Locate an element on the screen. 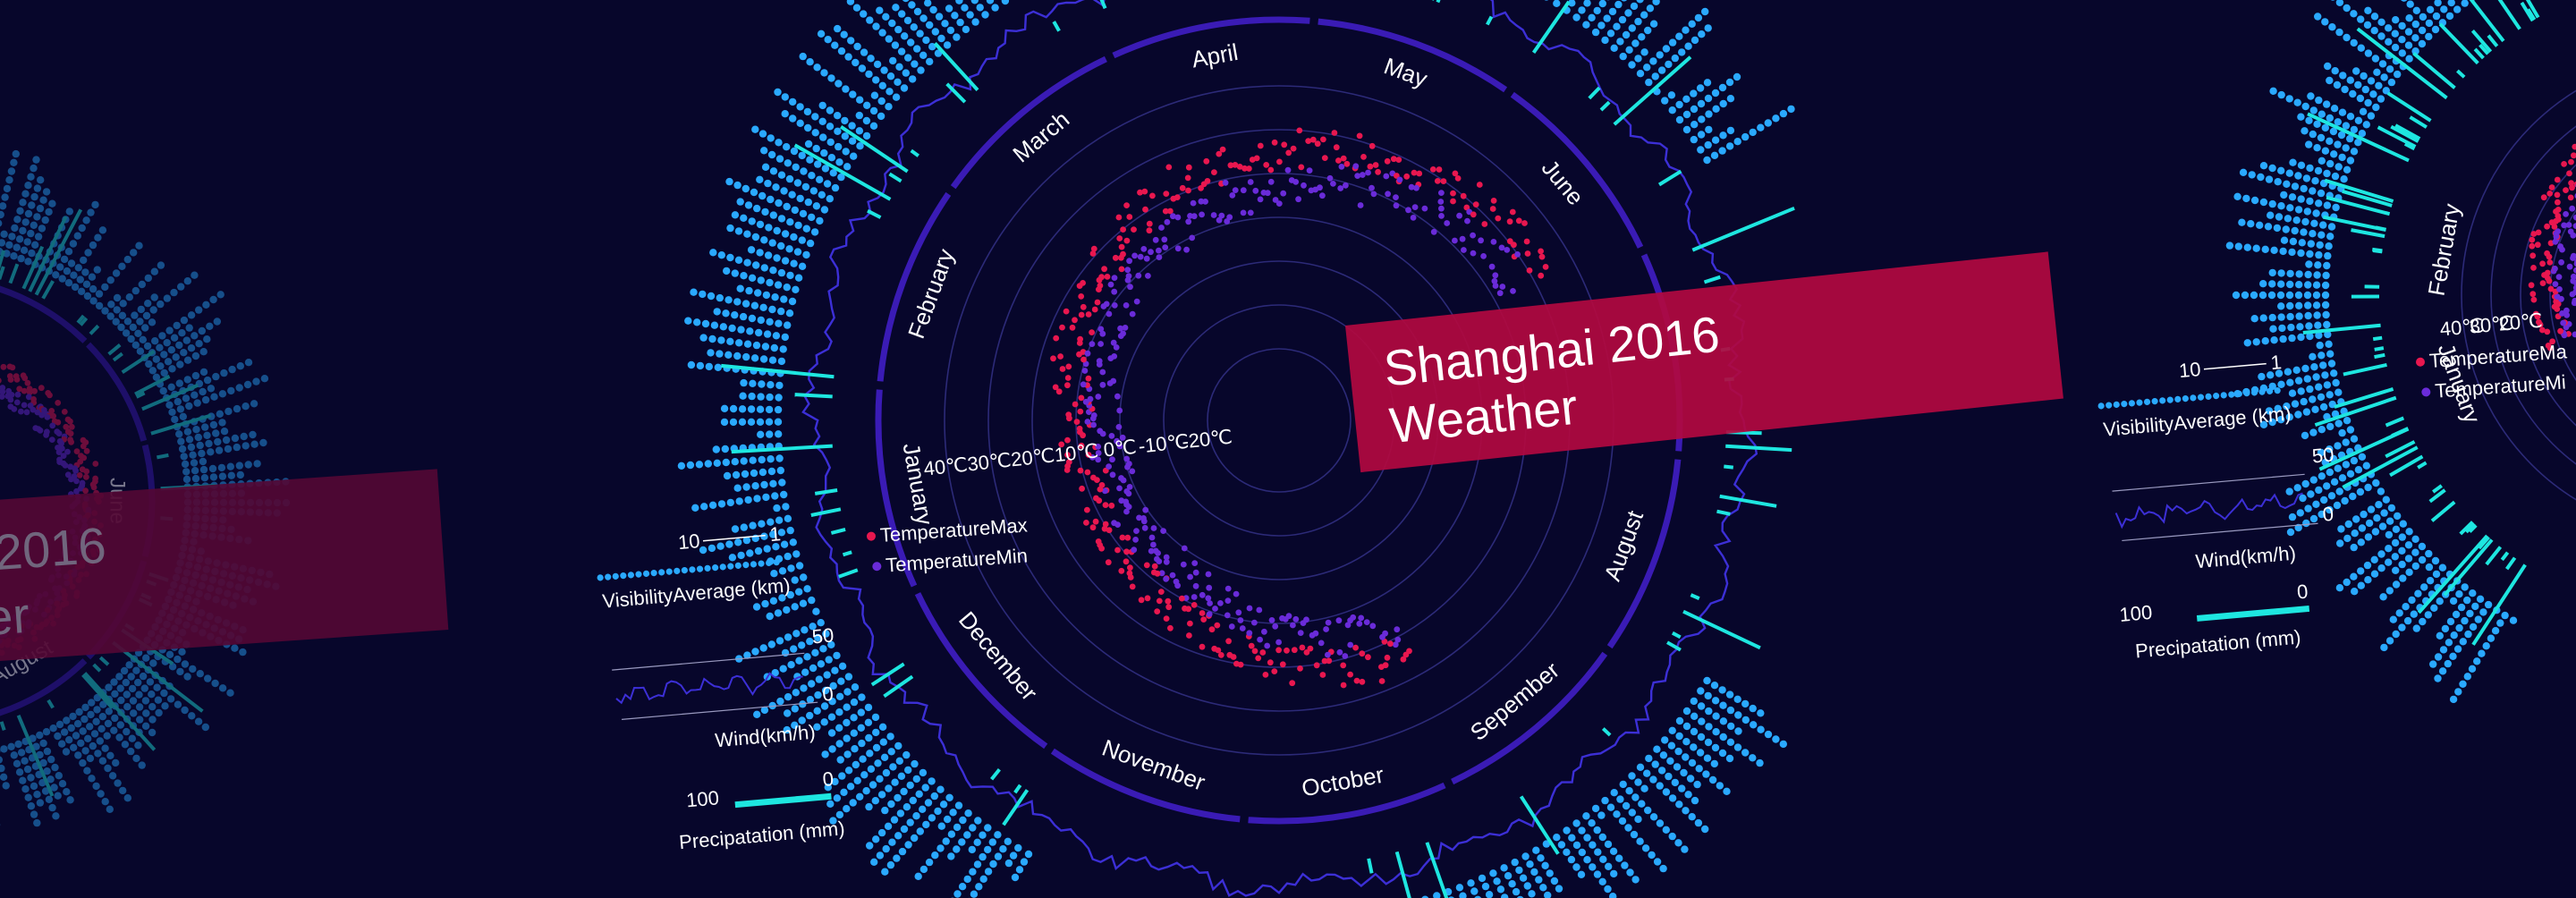 The height and width of the screenshot is (898, 2576). left-precip-bar is located at coordinates (97, 668).